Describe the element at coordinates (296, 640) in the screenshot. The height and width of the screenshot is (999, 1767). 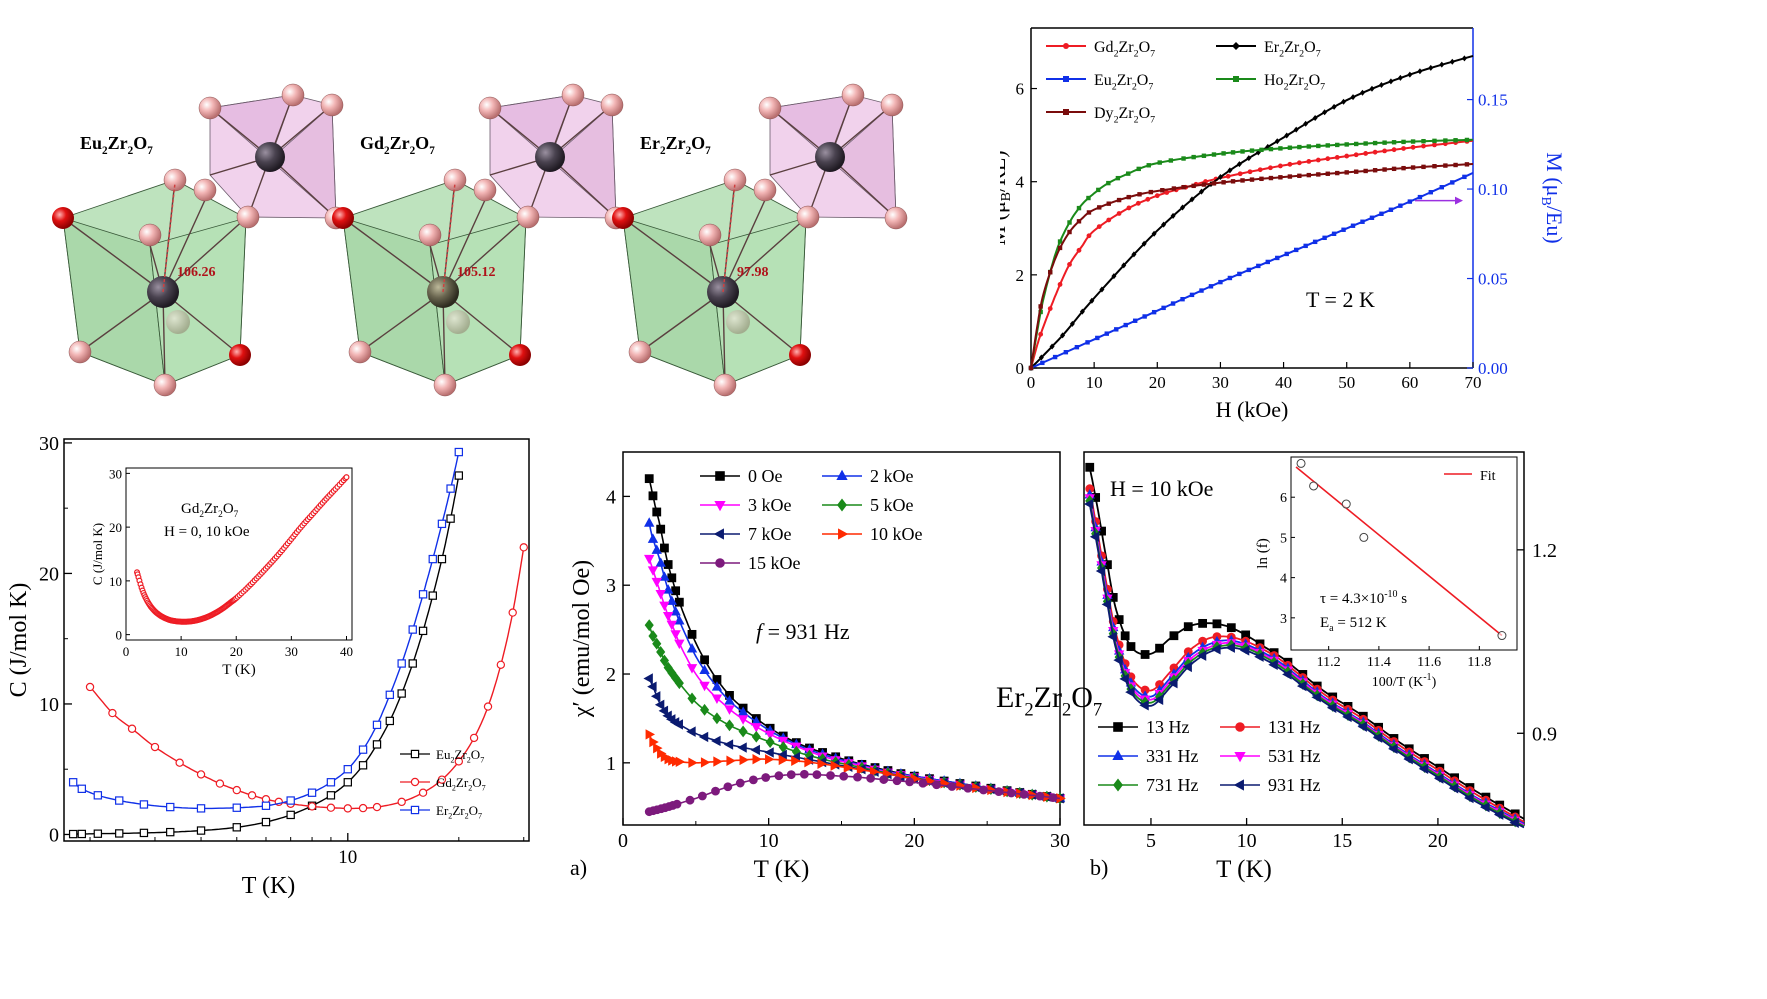
I see `plot-frame` at that location.